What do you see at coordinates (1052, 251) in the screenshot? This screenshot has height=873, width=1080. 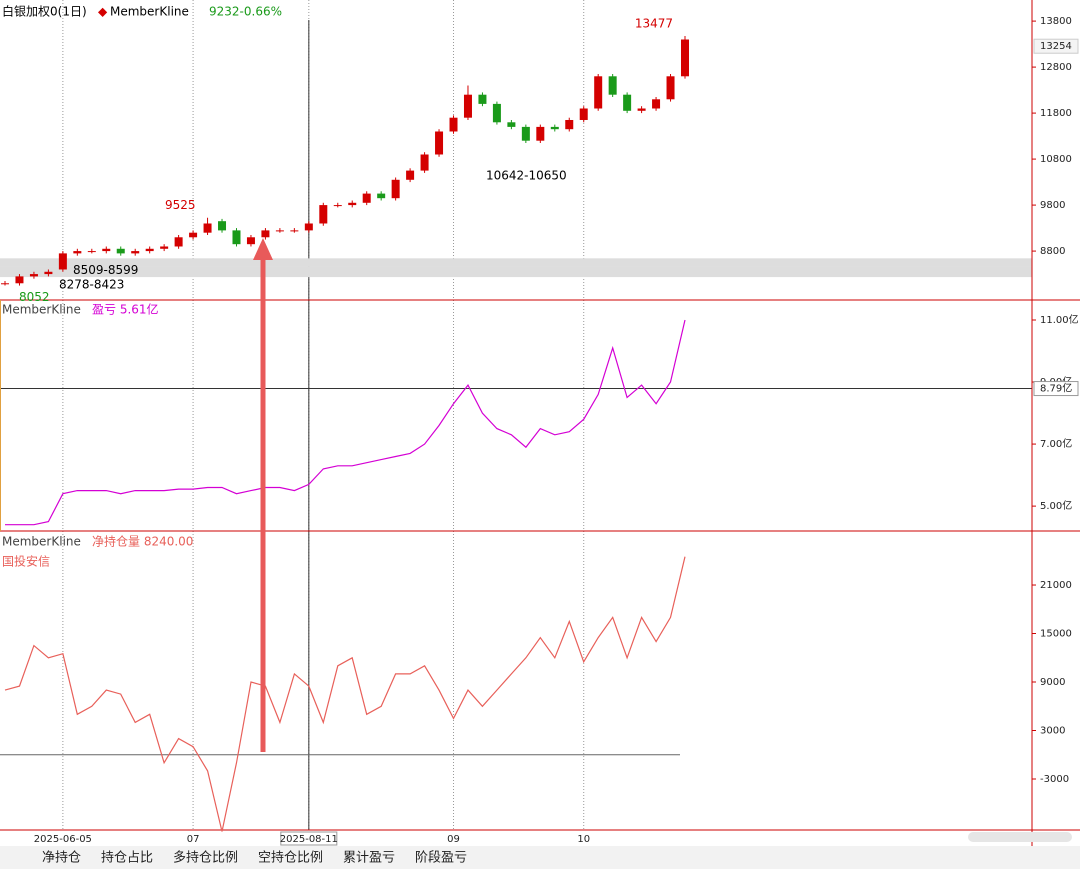 I see `y-tick-label: 8800` at bounding box center [1052, 251].